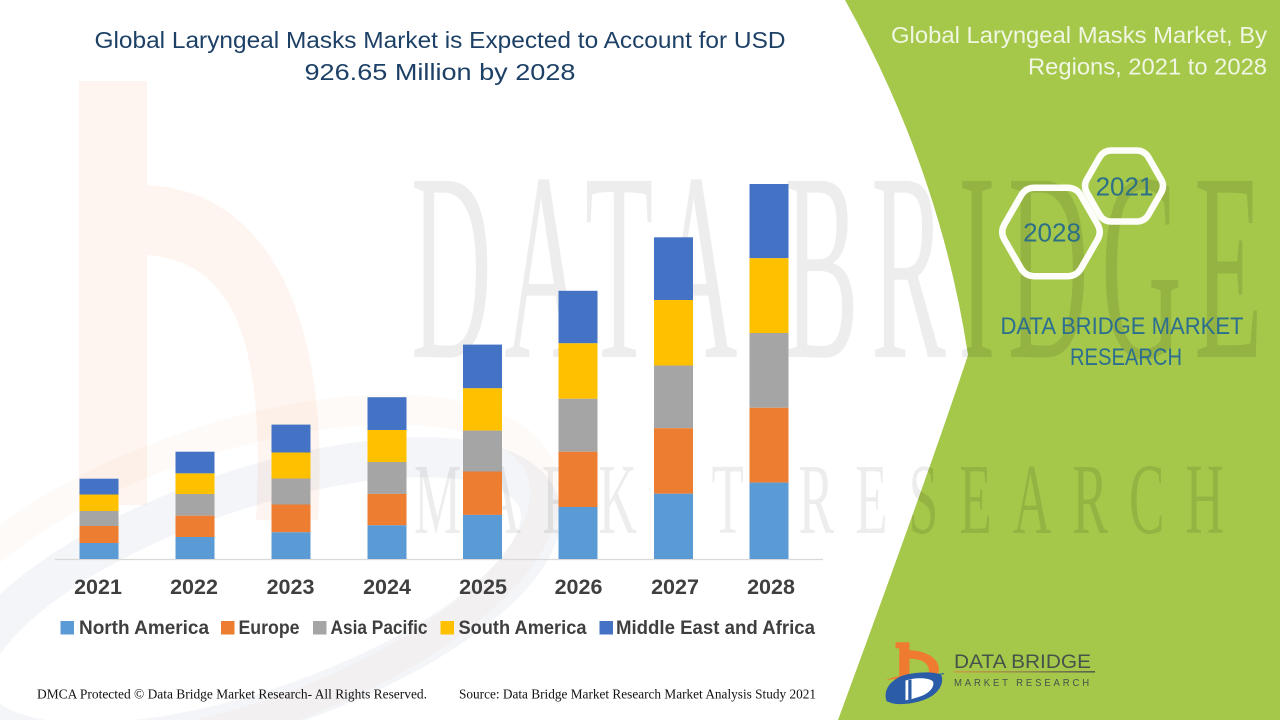 Image resolution: width=1280 pixels, height=720 pixels. I want to click on svg-text: 2027, so click(675, 587).